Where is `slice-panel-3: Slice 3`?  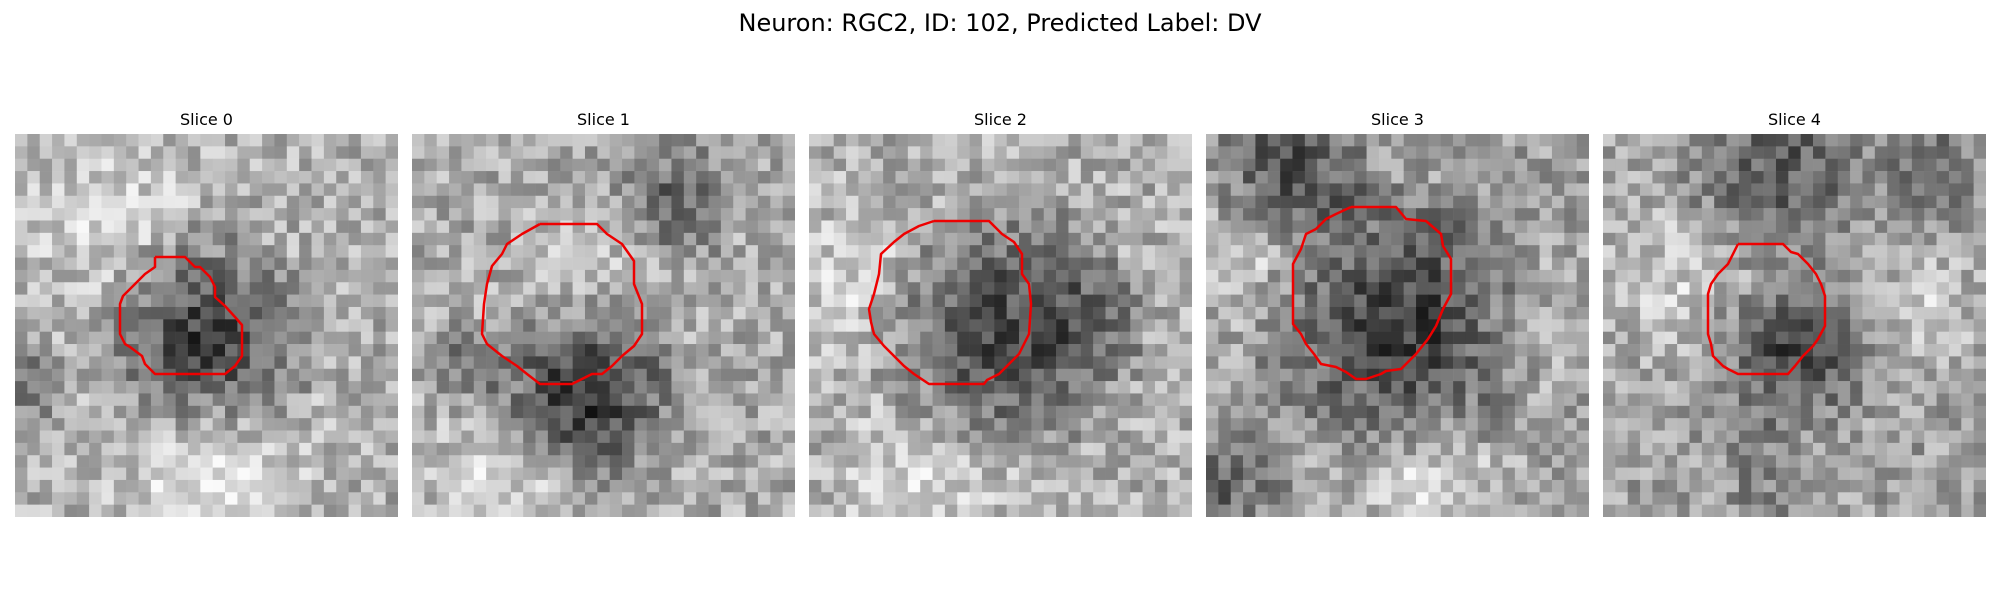
slice-panel-3: Slice 3 is located at coordinates (1397, 313).